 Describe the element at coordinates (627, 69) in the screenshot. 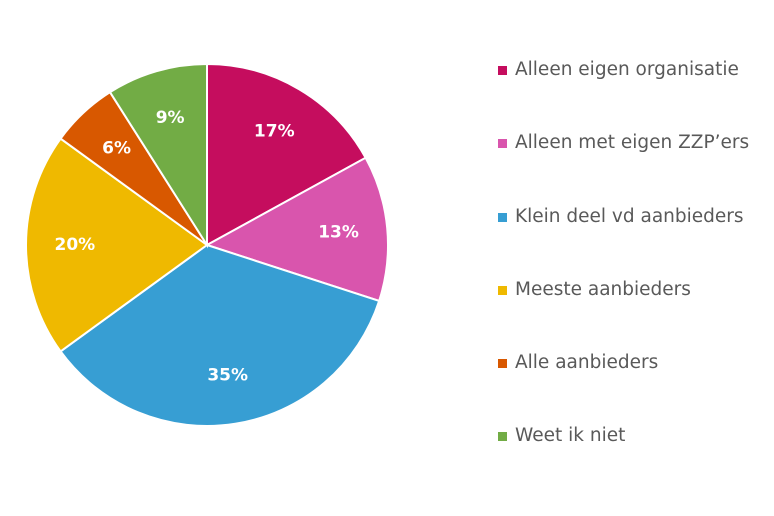

I see `legend-label: Alleen eigen organisatie` at that location.